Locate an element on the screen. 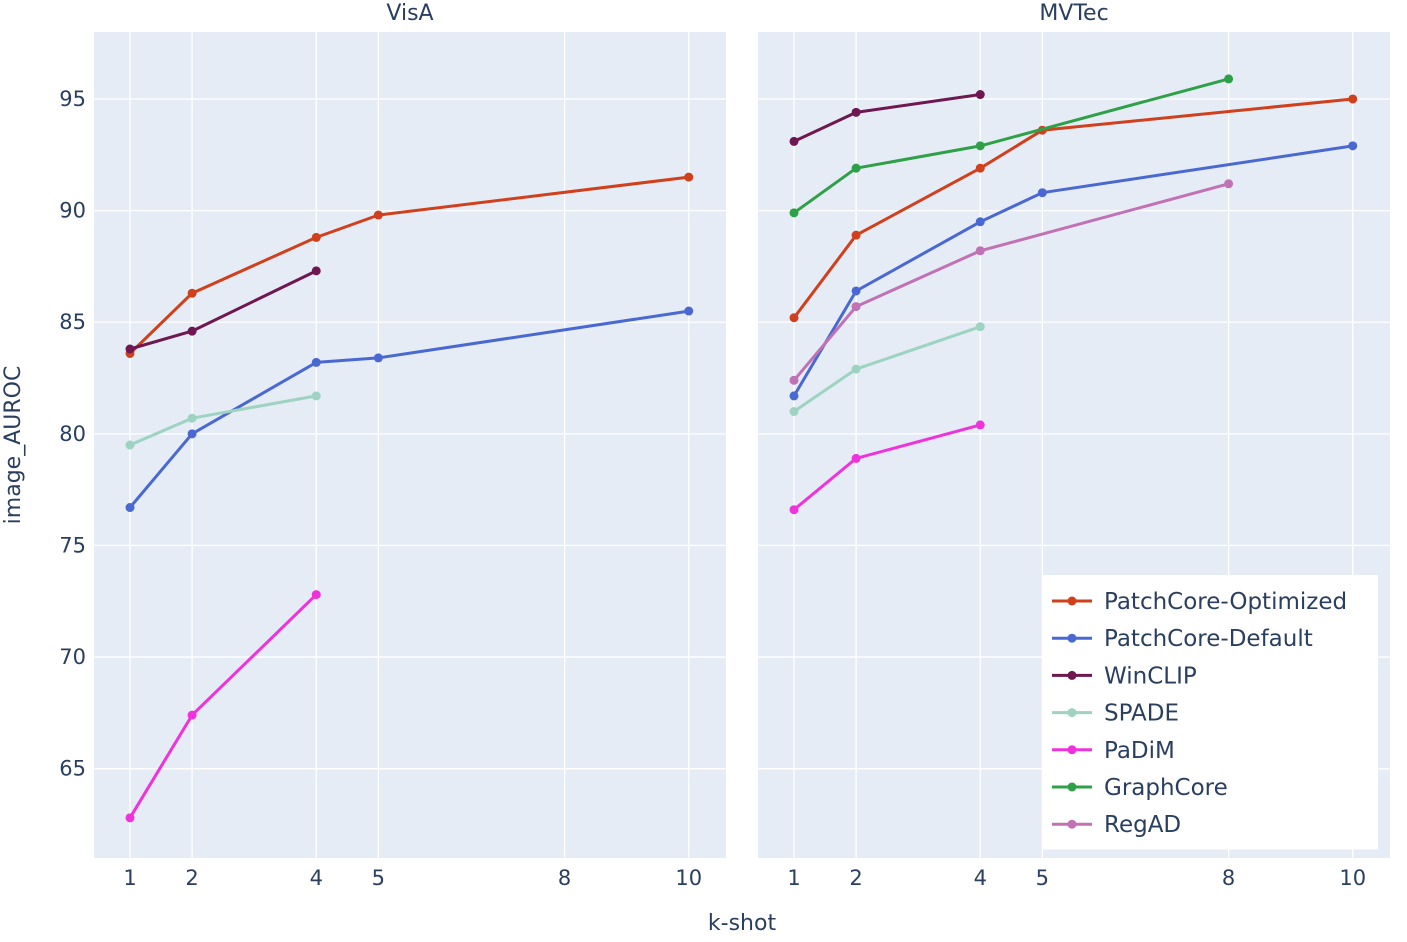  series-graphcore-mvtec is located at coordinates (1011, 146).